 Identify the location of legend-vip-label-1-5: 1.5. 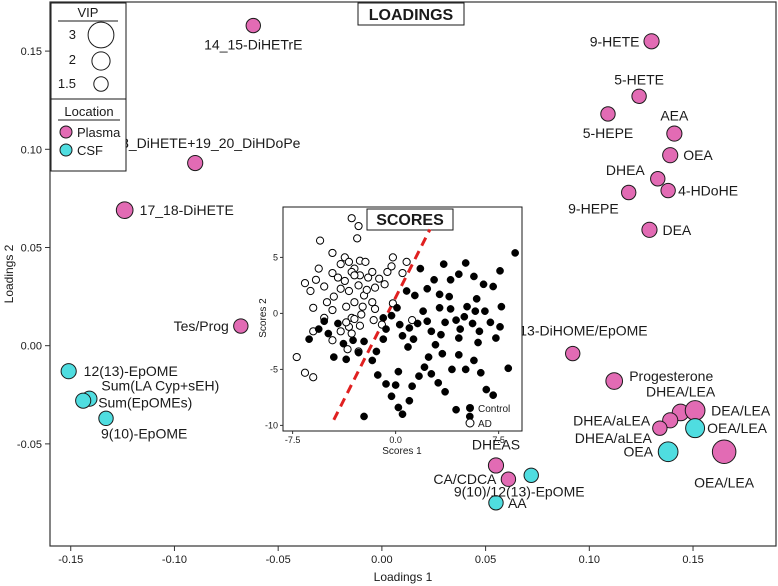
(67, 83).